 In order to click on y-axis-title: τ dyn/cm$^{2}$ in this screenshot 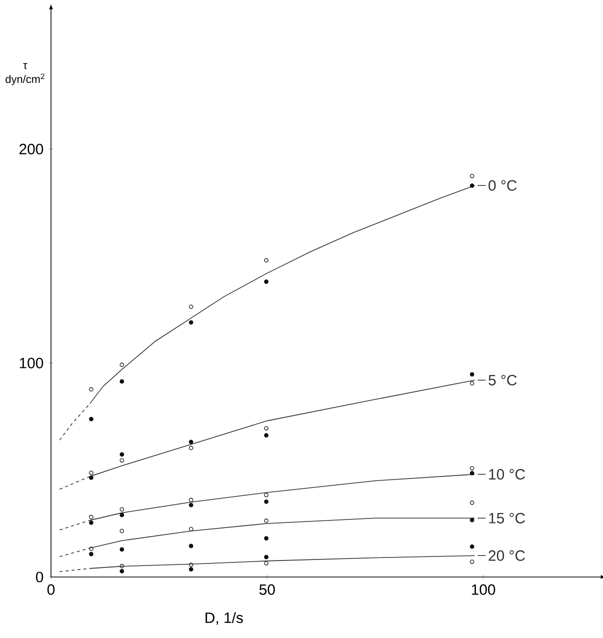, I will do `click(25, 74)`.